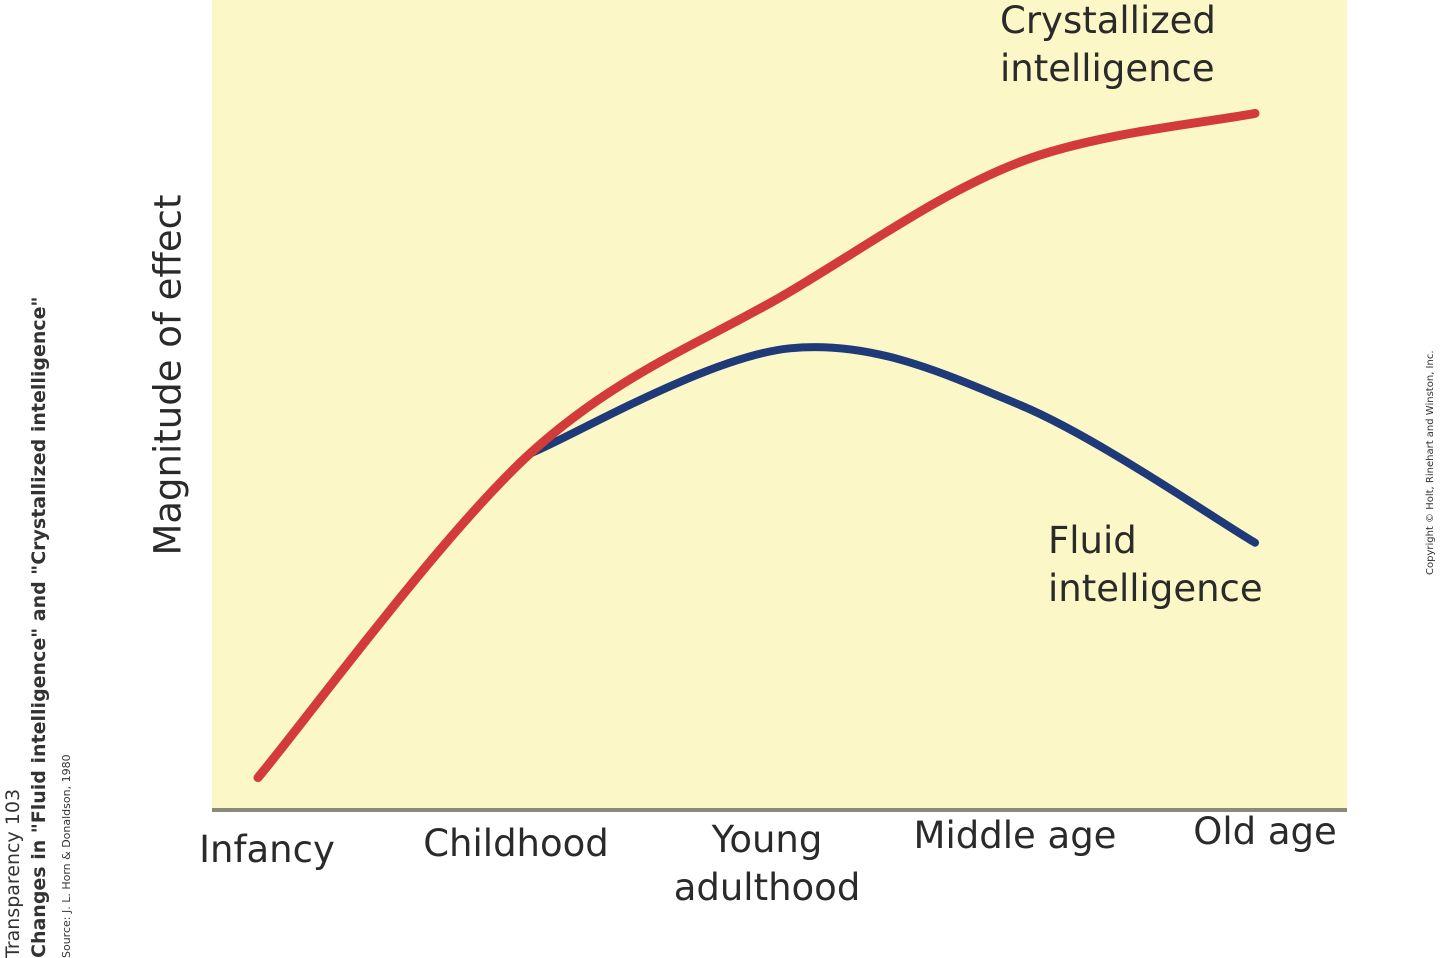 The height and width of the screenshot is (958, 1440). I want to click on fluid-line, so click(892, 445).